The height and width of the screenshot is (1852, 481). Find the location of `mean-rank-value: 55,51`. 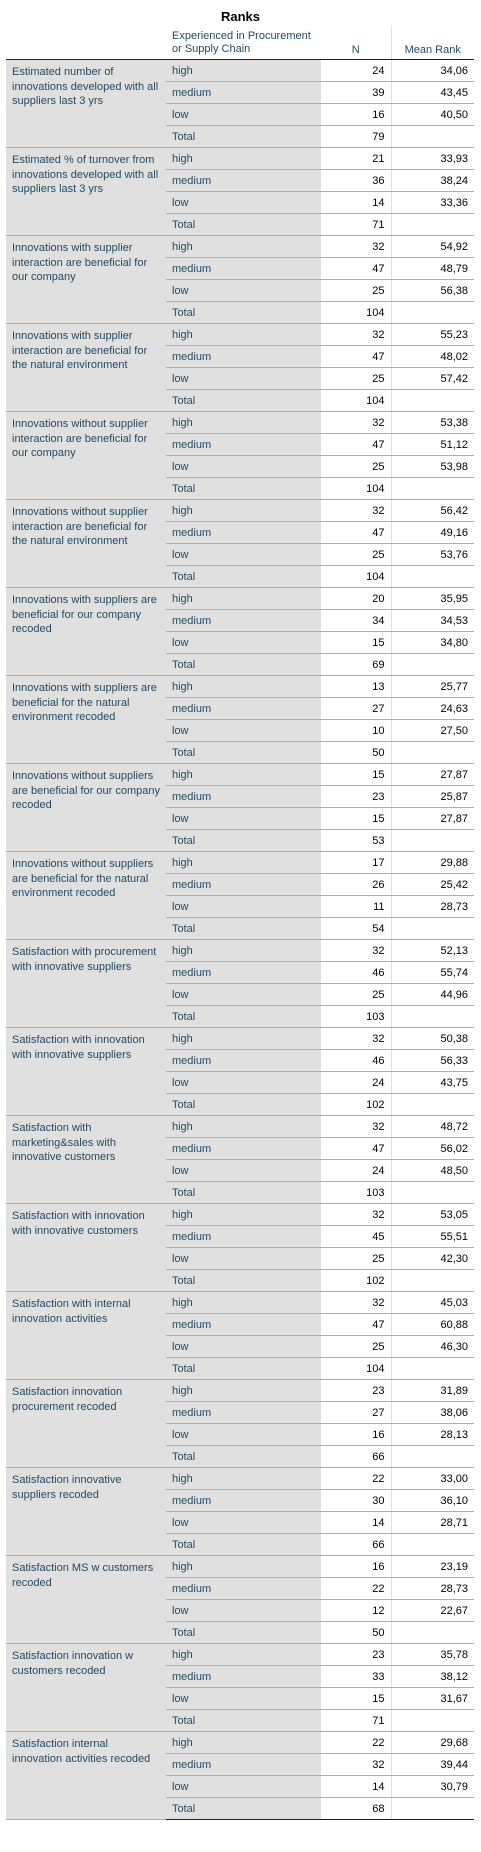

mean-rank-value: 55,51 is located at coordinates (432, 1236).